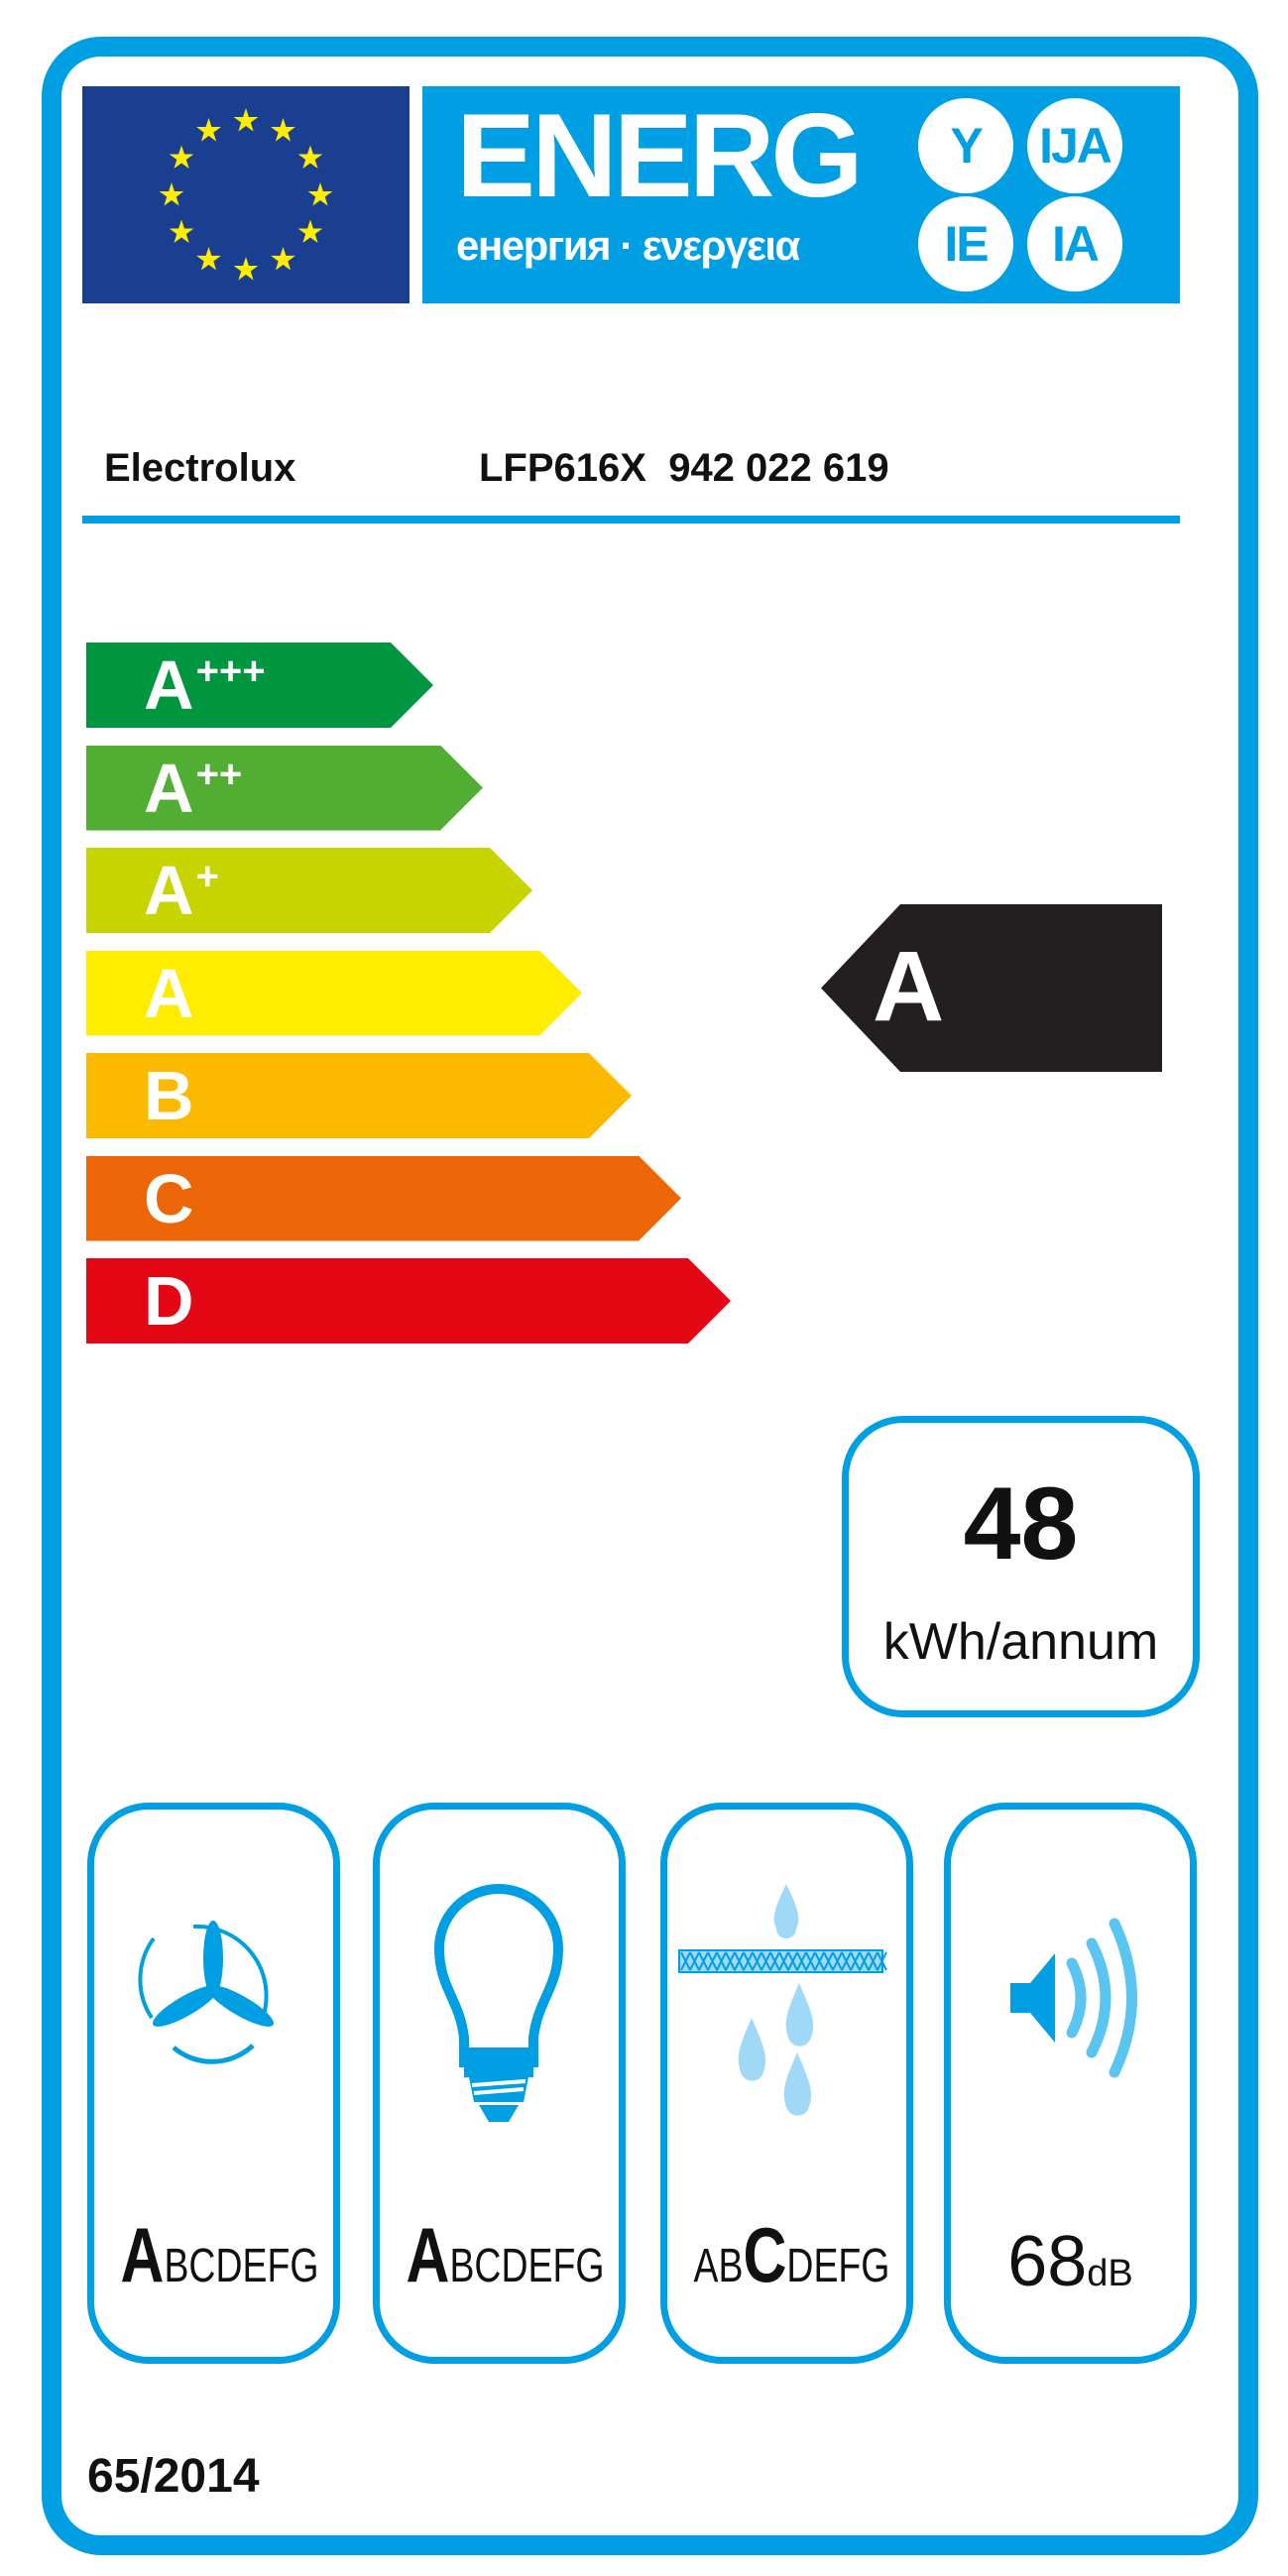 The width and height of the screenshot is (1288, 2576). What do you see at coordinates (783, 2000) in the screenshot?
I see `grease-filter-icon` at bounding box center [783, 2000].